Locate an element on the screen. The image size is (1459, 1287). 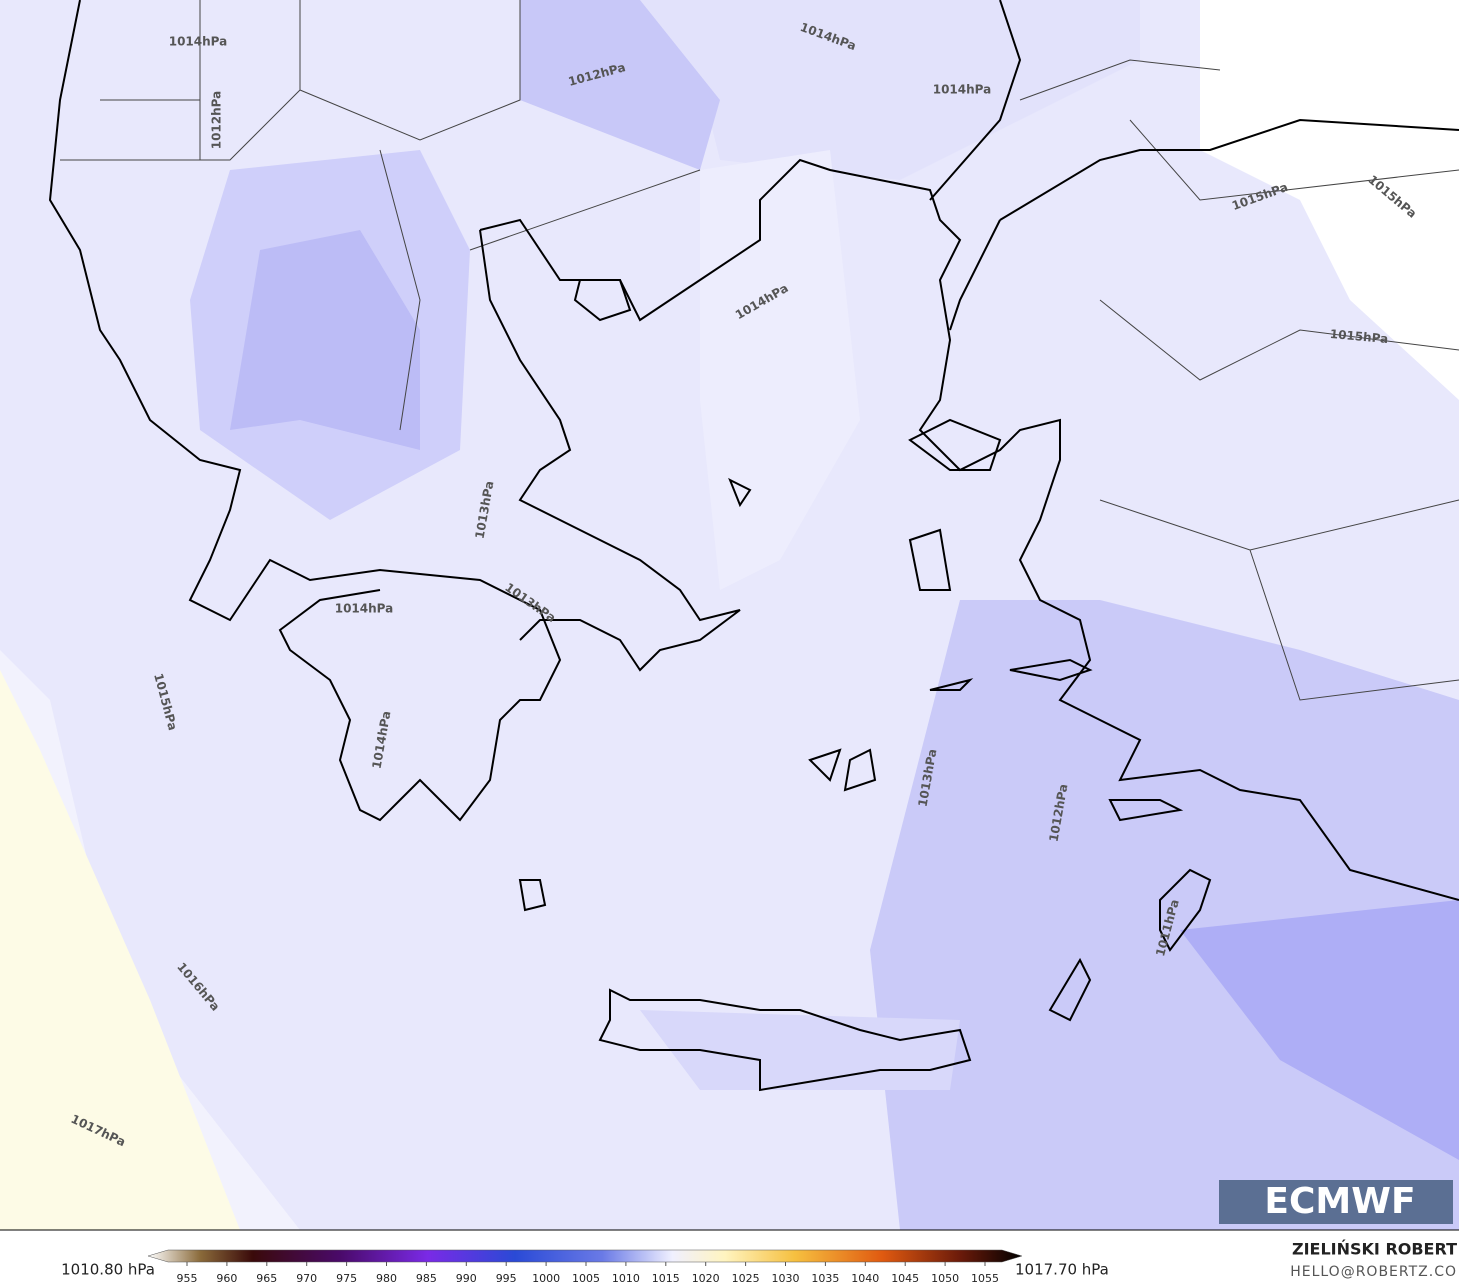
logo: ECMWF is located at coordinates (1336, 1202).